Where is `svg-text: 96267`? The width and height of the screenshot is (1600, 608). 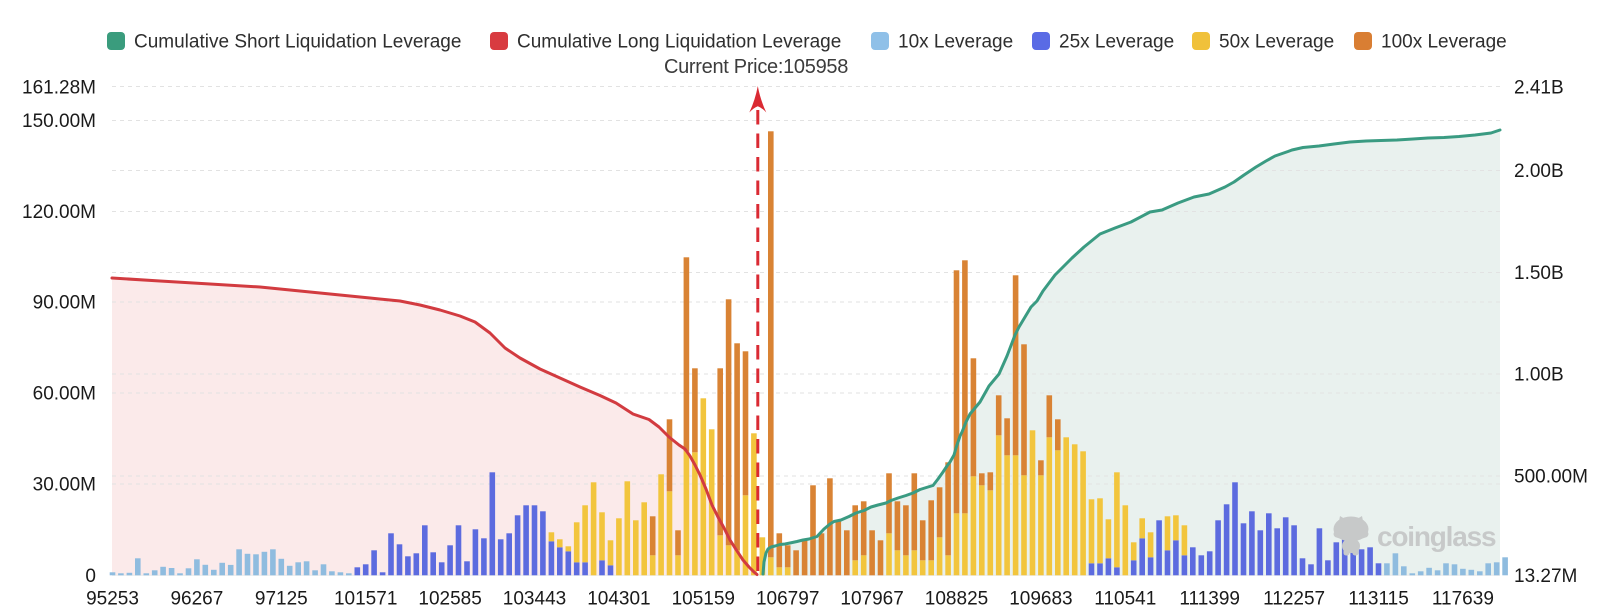
svg-text: 96267 is located at coordinates (196, 598).